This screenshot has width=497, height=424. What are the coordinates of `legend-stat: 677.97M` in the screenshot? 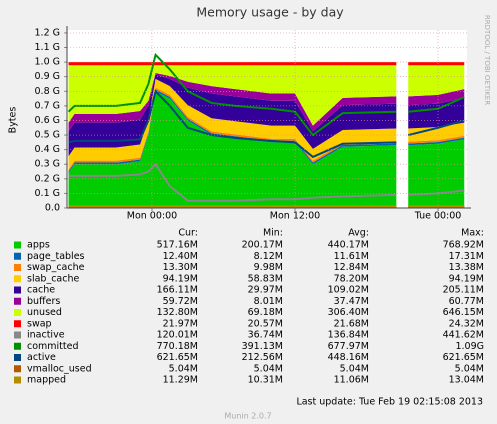 It's located at (348, 346).